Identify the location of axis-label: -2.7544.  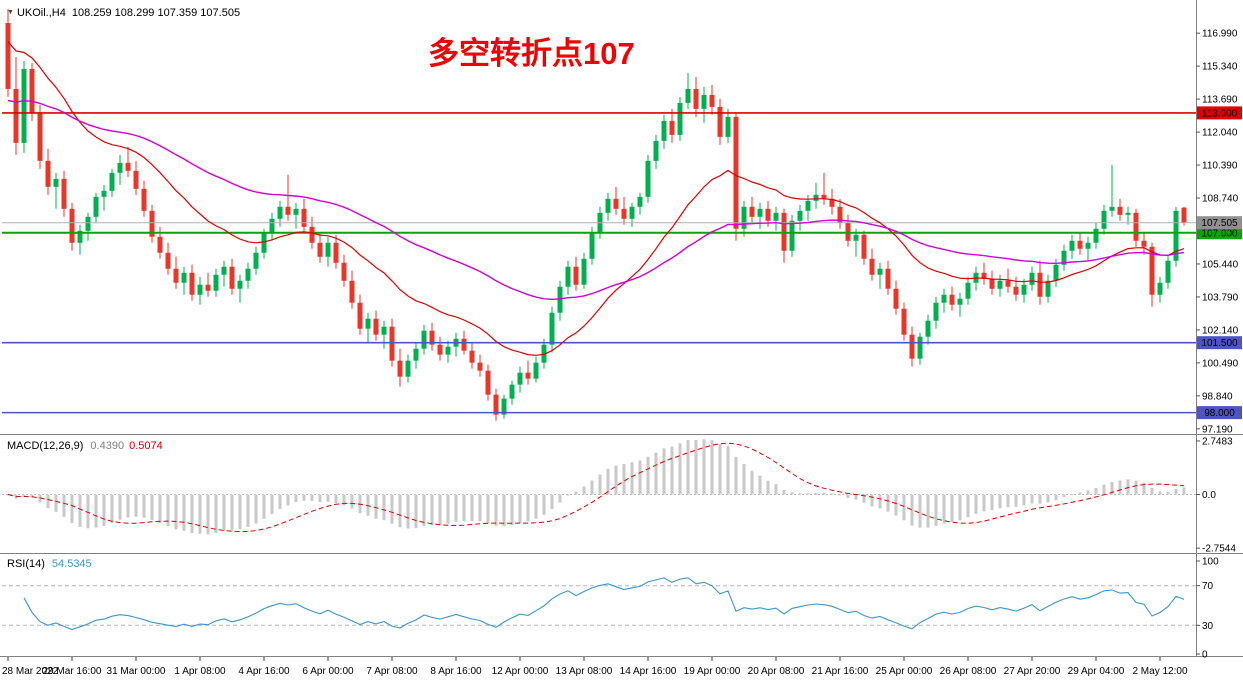
(1219, 549).